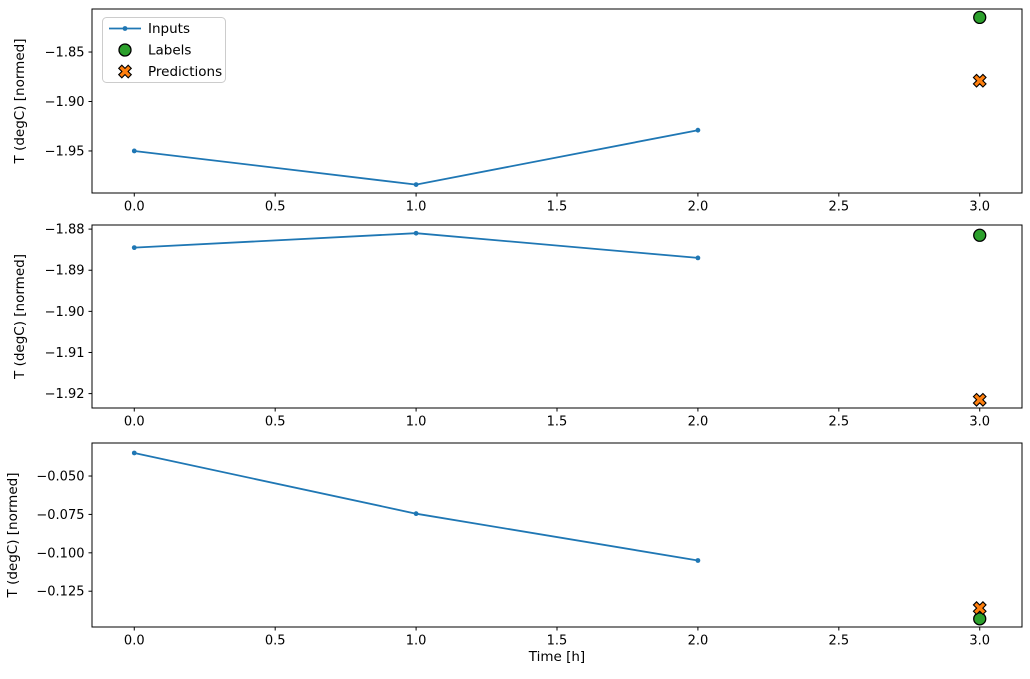  What do you see at coordinates (556, 657) in the screenshot?
I see `x-axis-label: Time [h]` at bounding box center [556, 657].